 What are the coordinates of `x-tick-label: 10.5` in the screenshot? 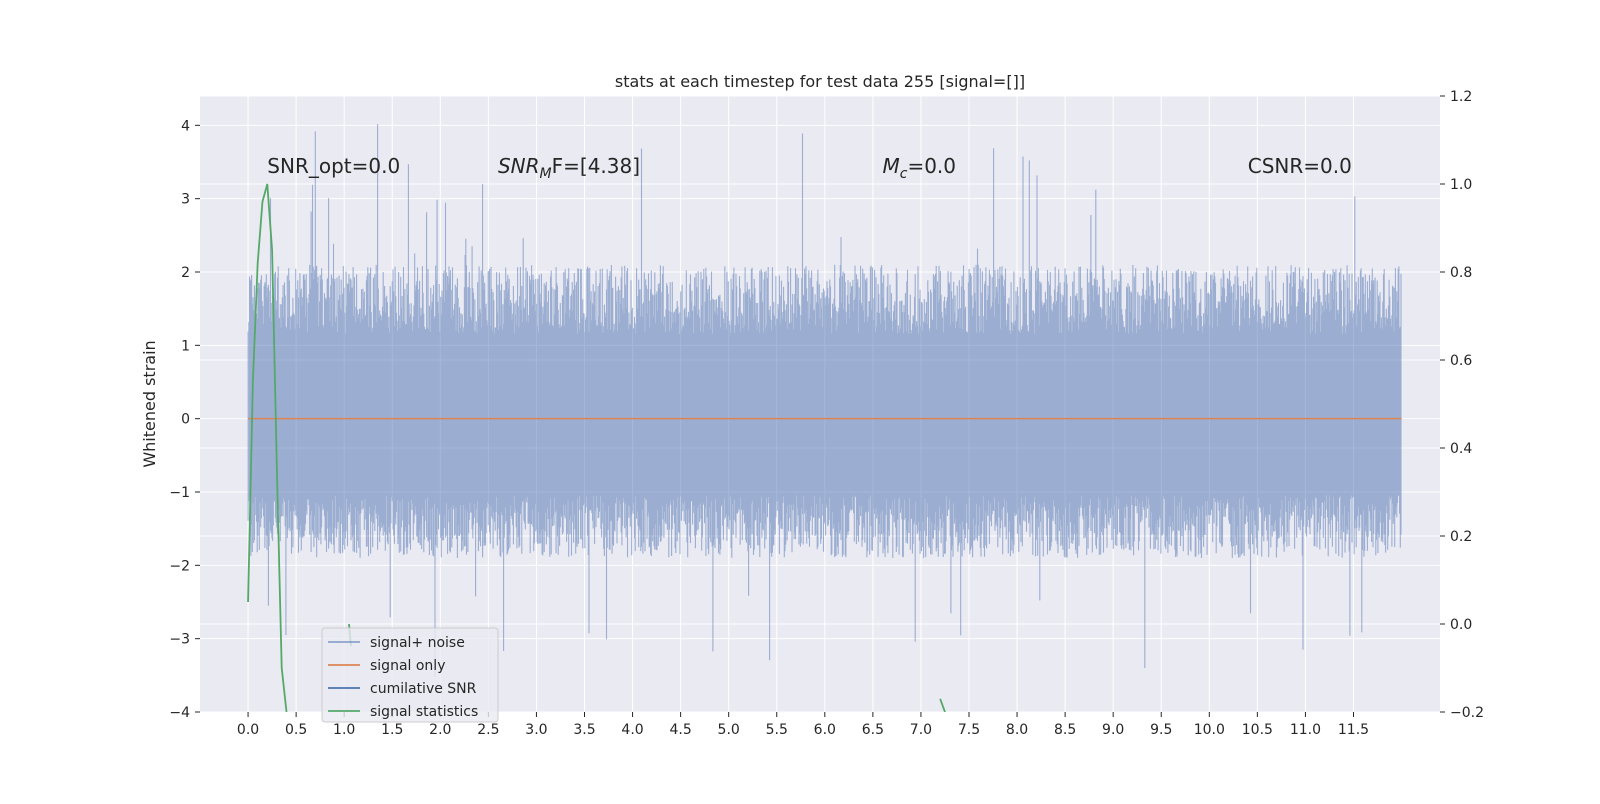 It's located at (1257, 730).